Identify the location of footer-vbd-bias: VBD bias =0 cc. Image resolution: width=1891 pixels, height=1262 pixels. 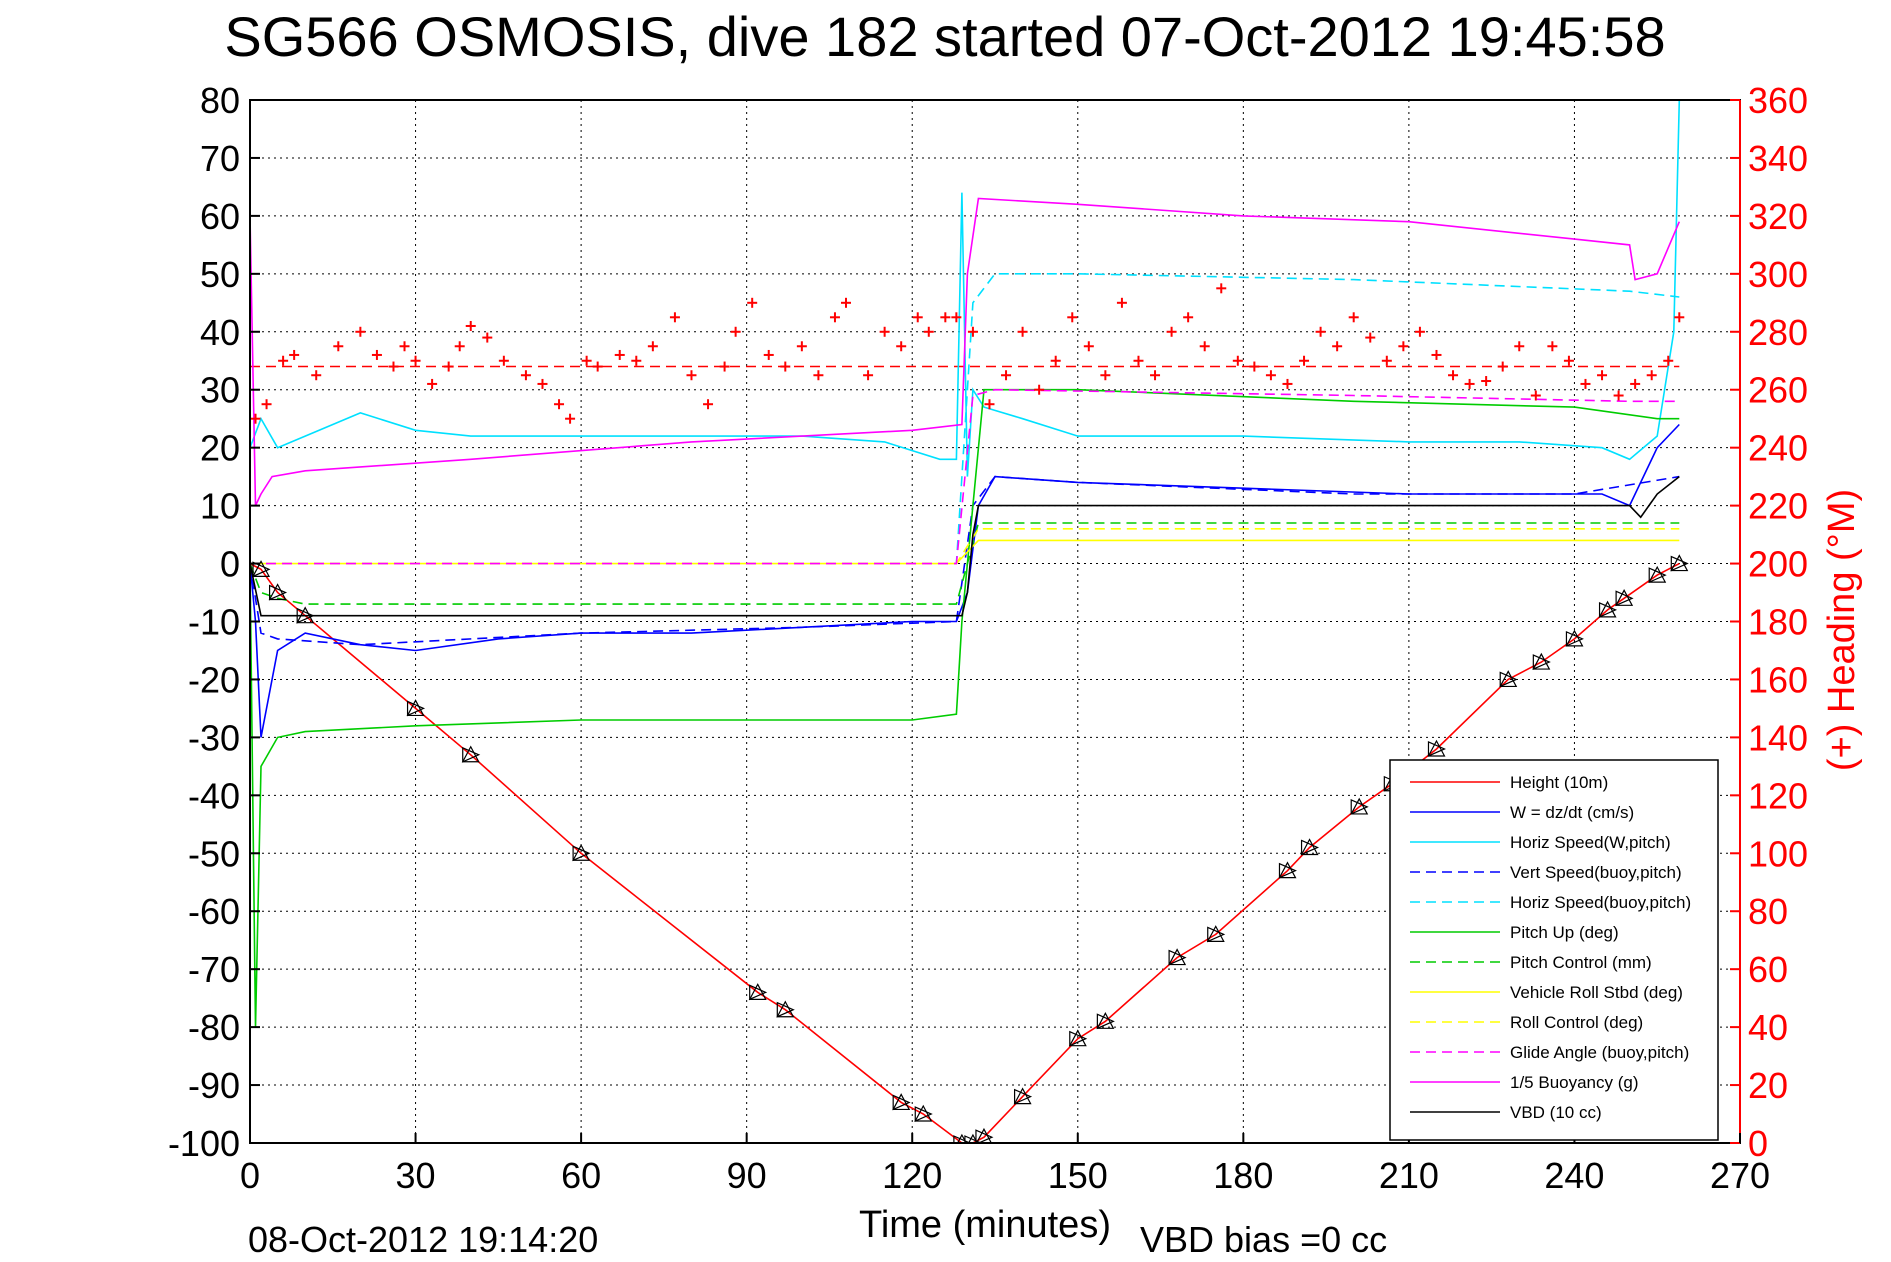
(1263, 1239).